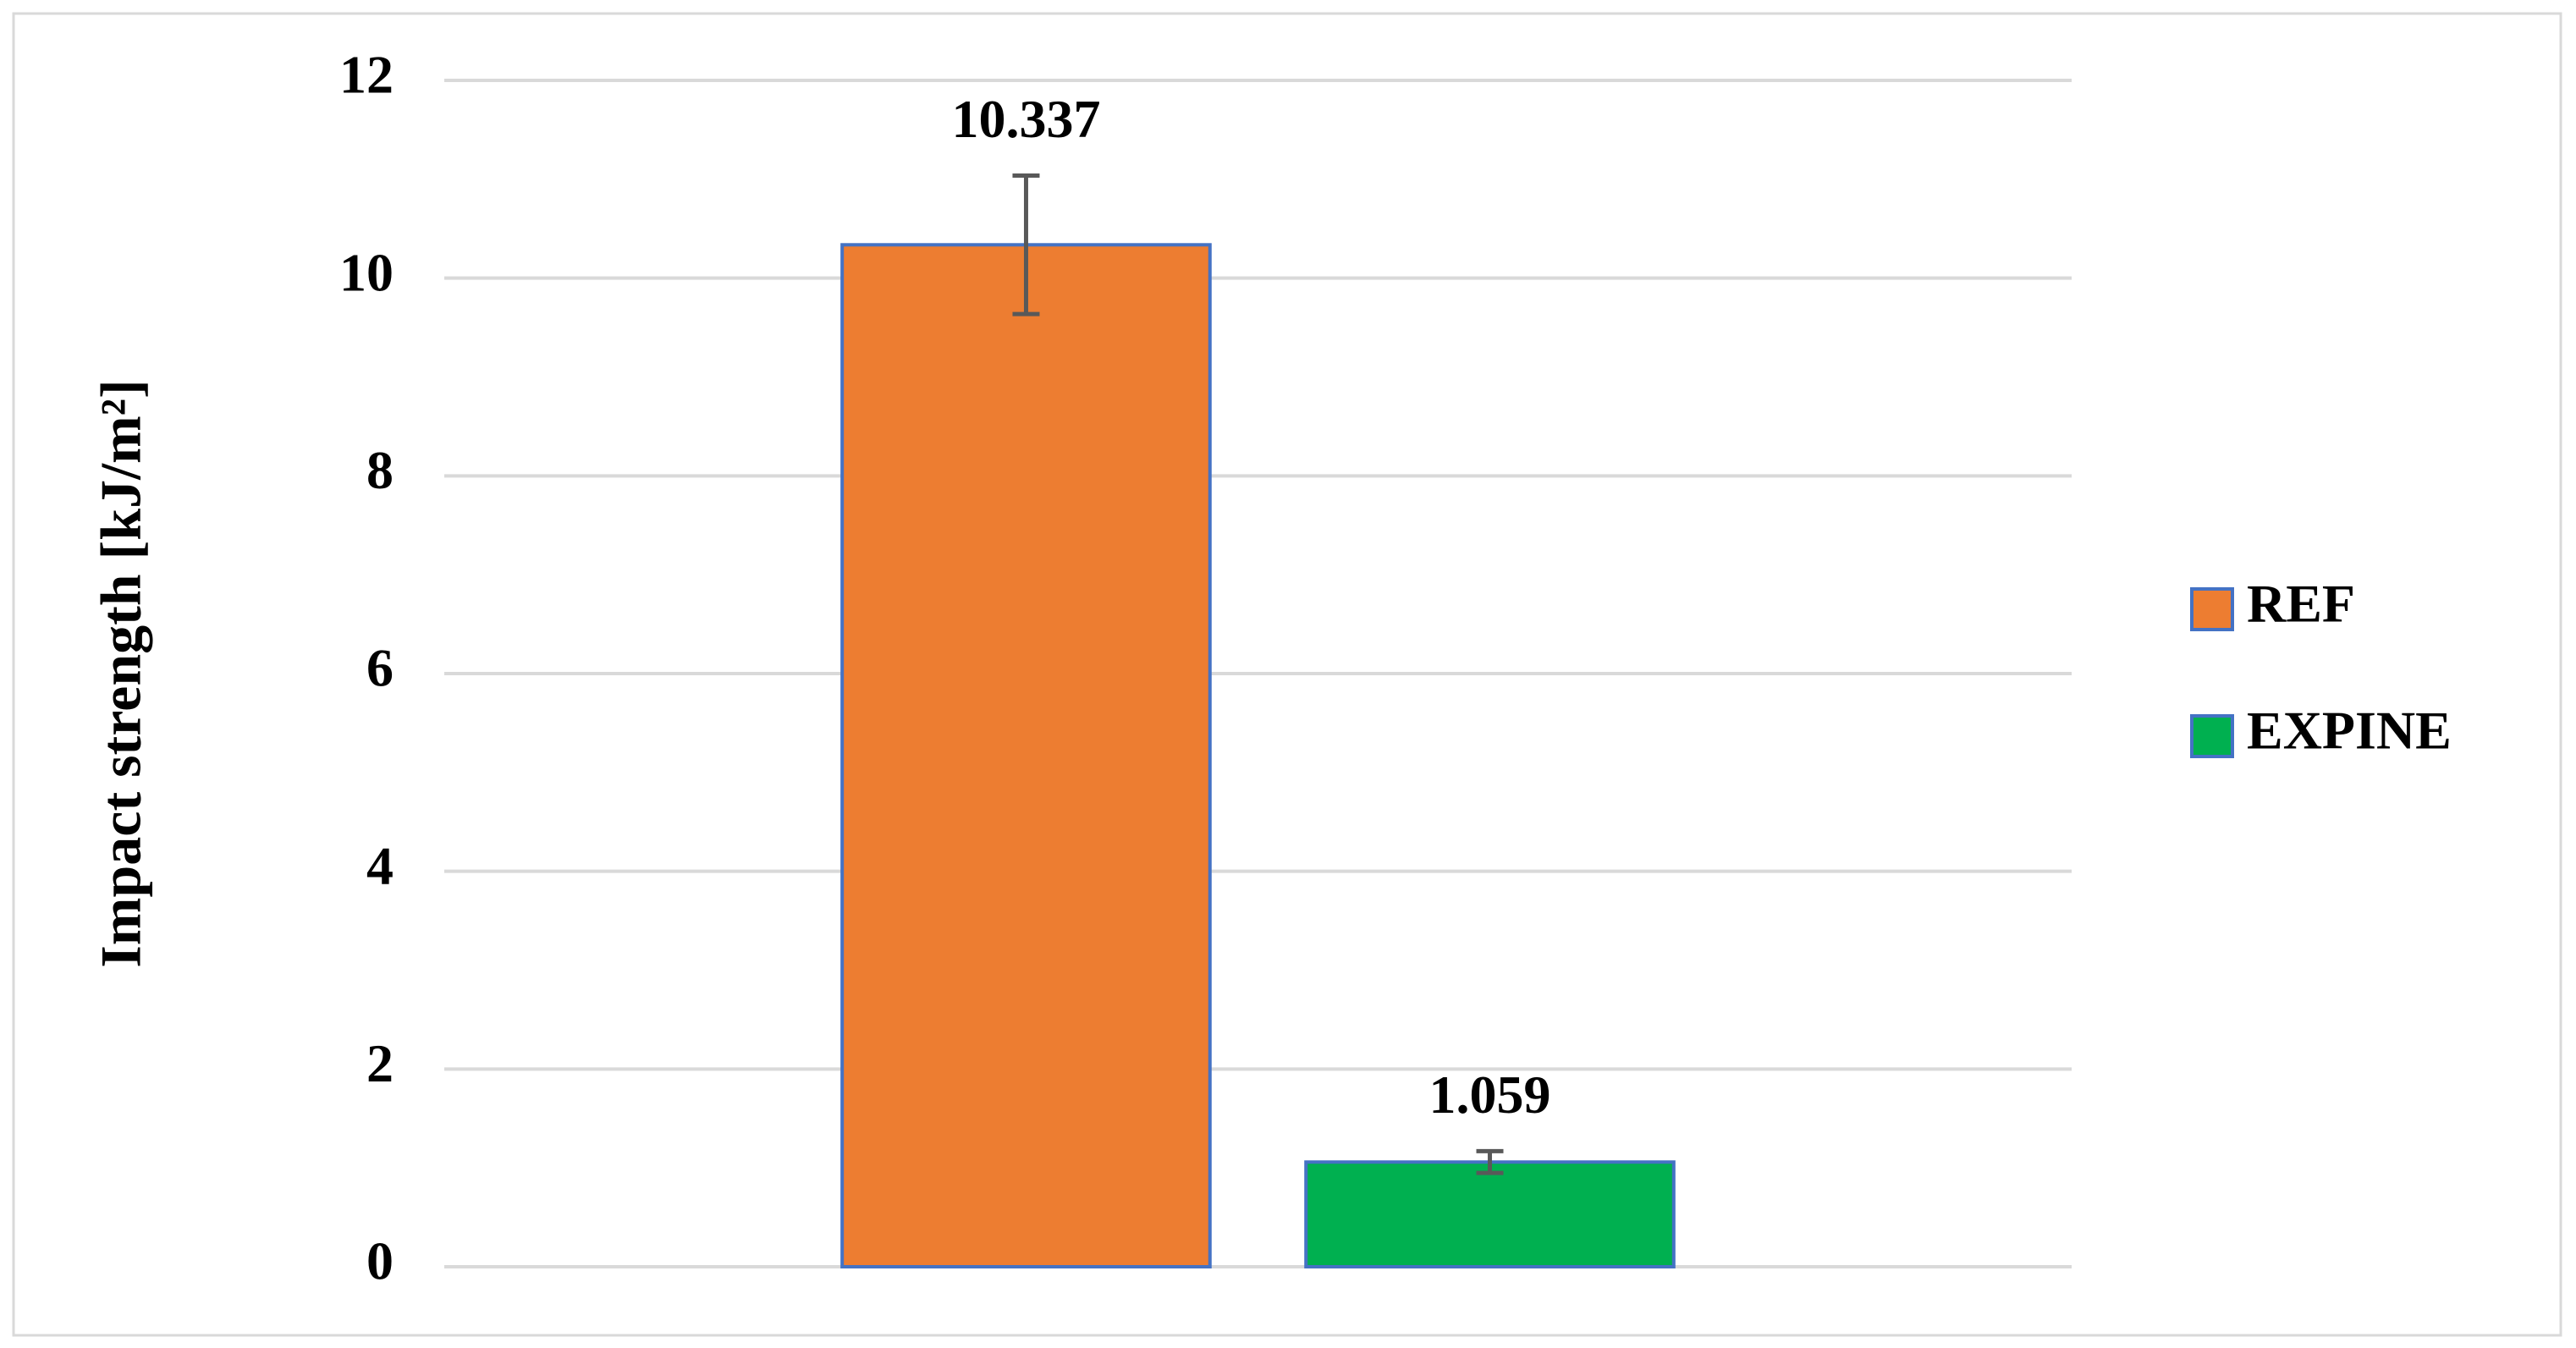 The width and height of the screenshot is (2576, 1348). I want to click on y-tick-label: 10, so click(366, 272).